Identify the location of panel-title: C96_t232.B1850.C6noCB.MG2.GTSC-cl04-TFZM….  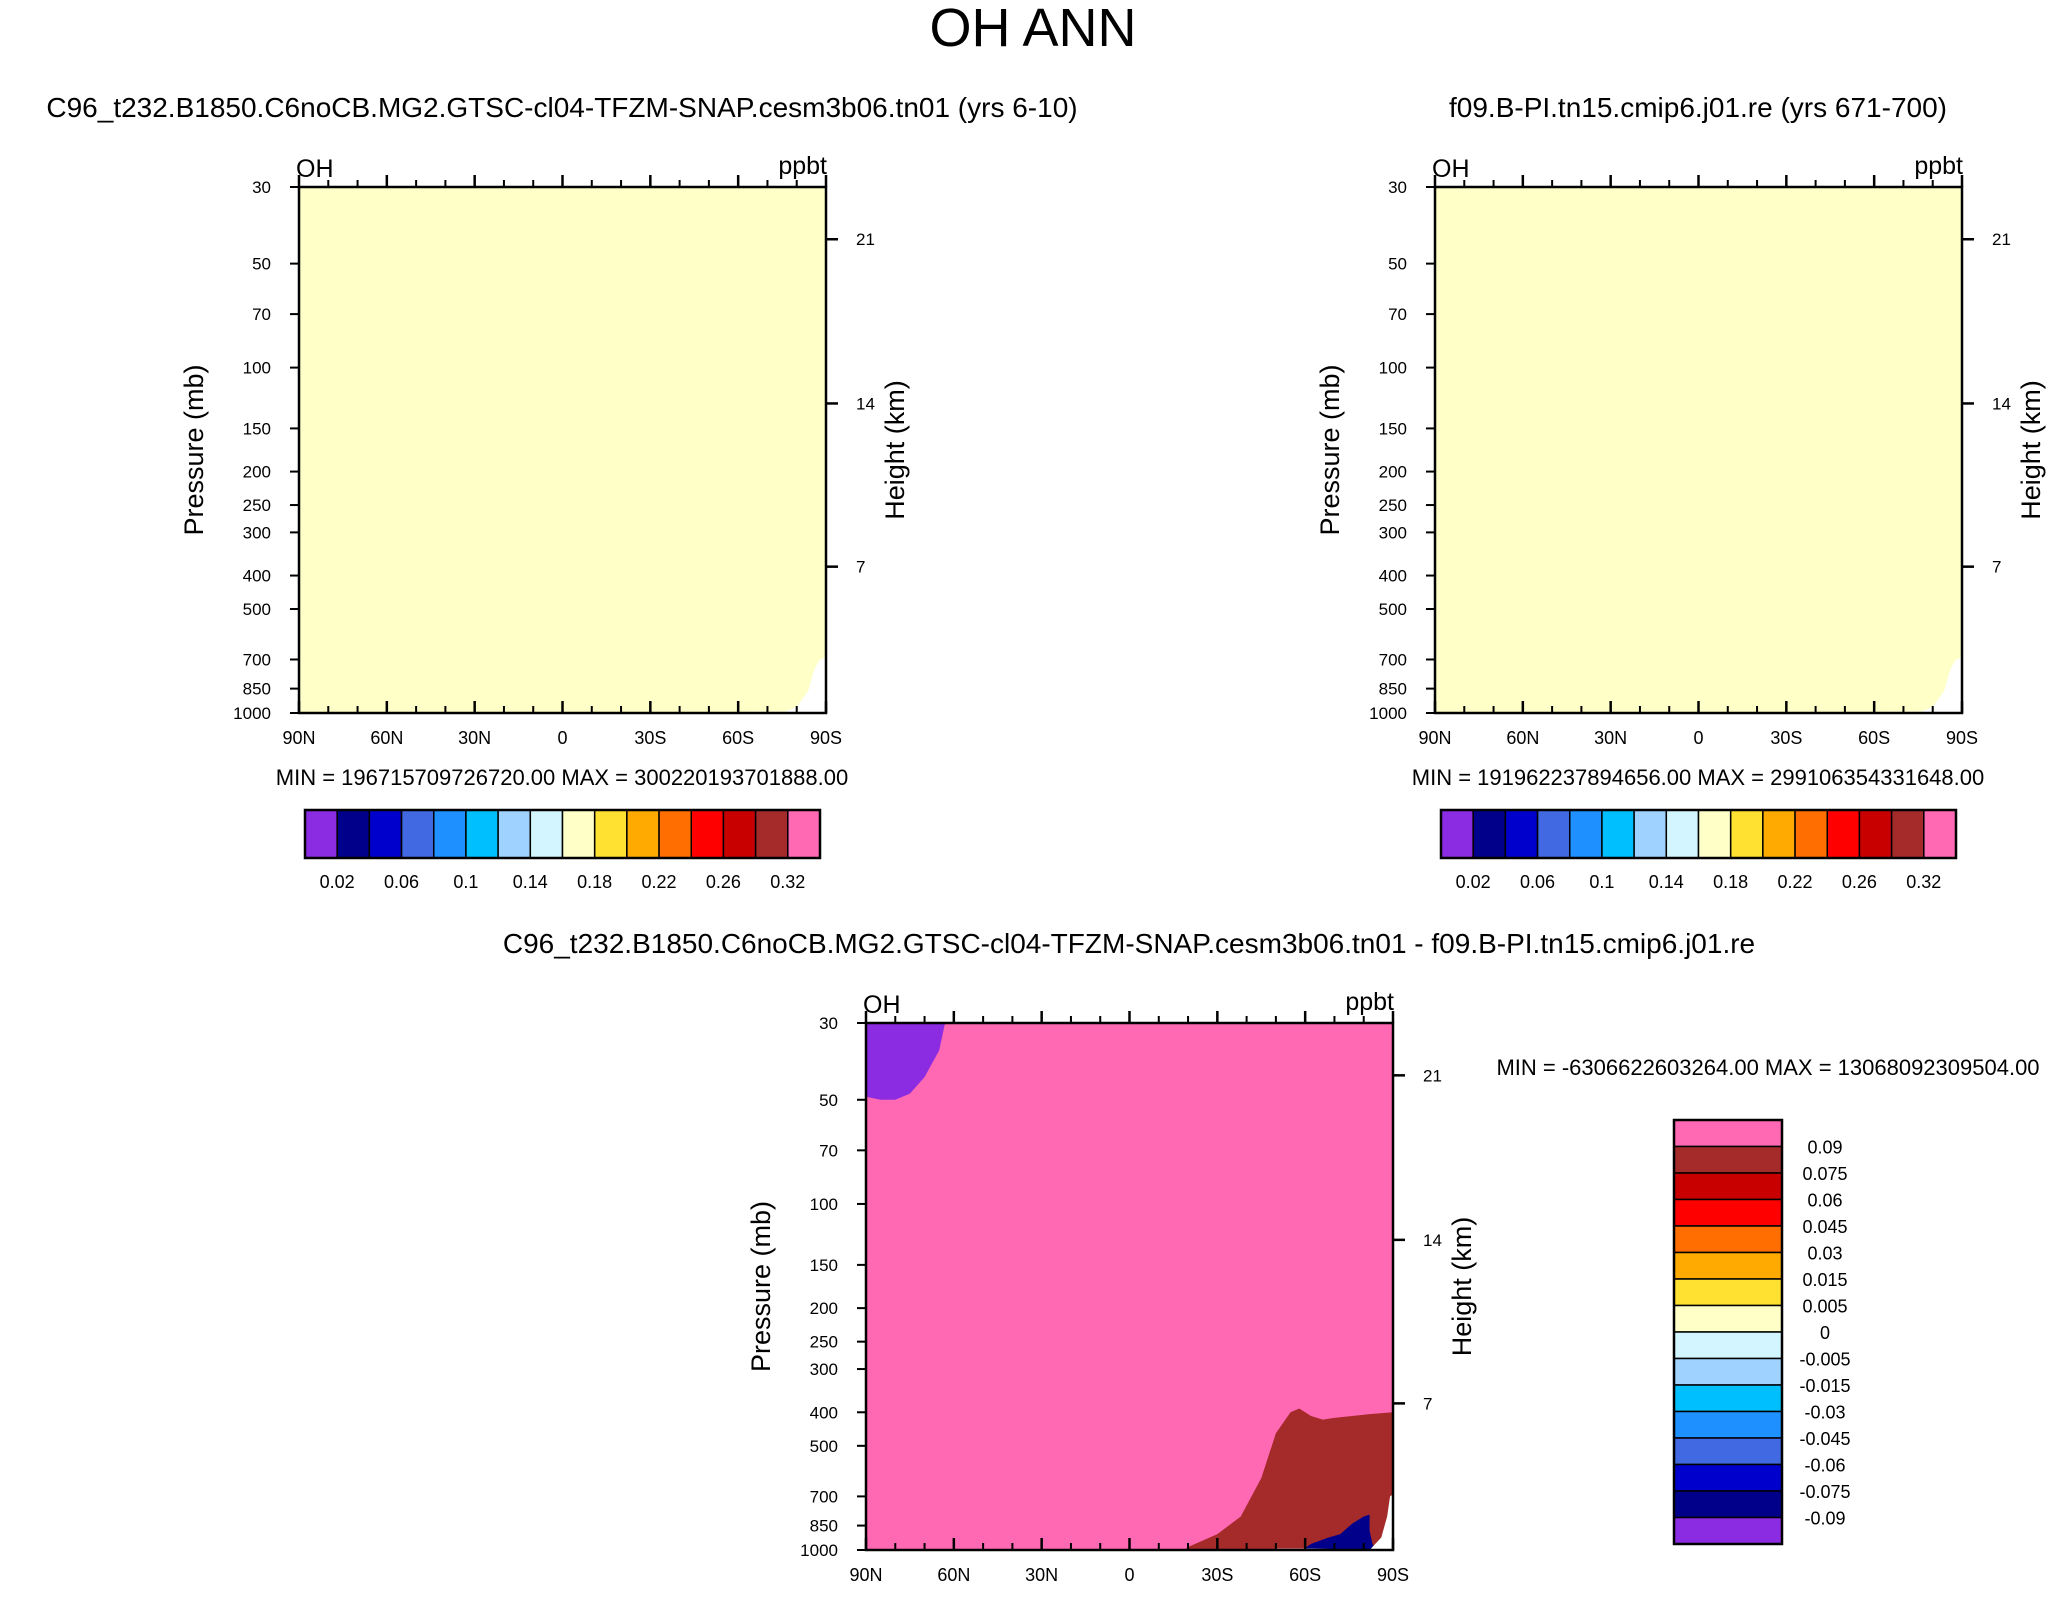
(1129, 943).